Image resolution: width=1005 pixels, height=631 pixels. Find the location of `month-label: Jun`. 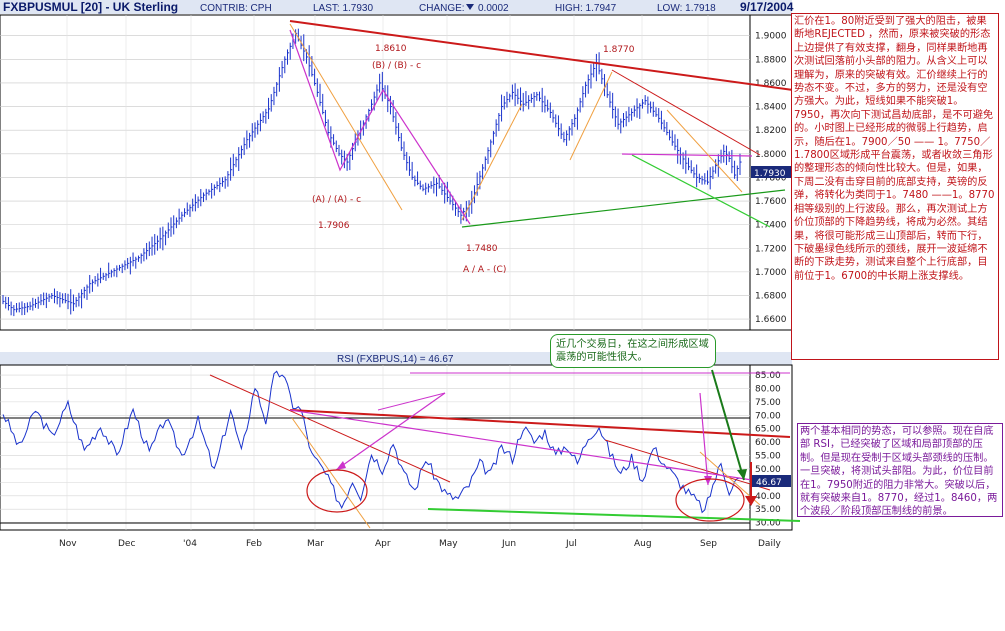

month-label: Jun is located at coordinates (508, 544).